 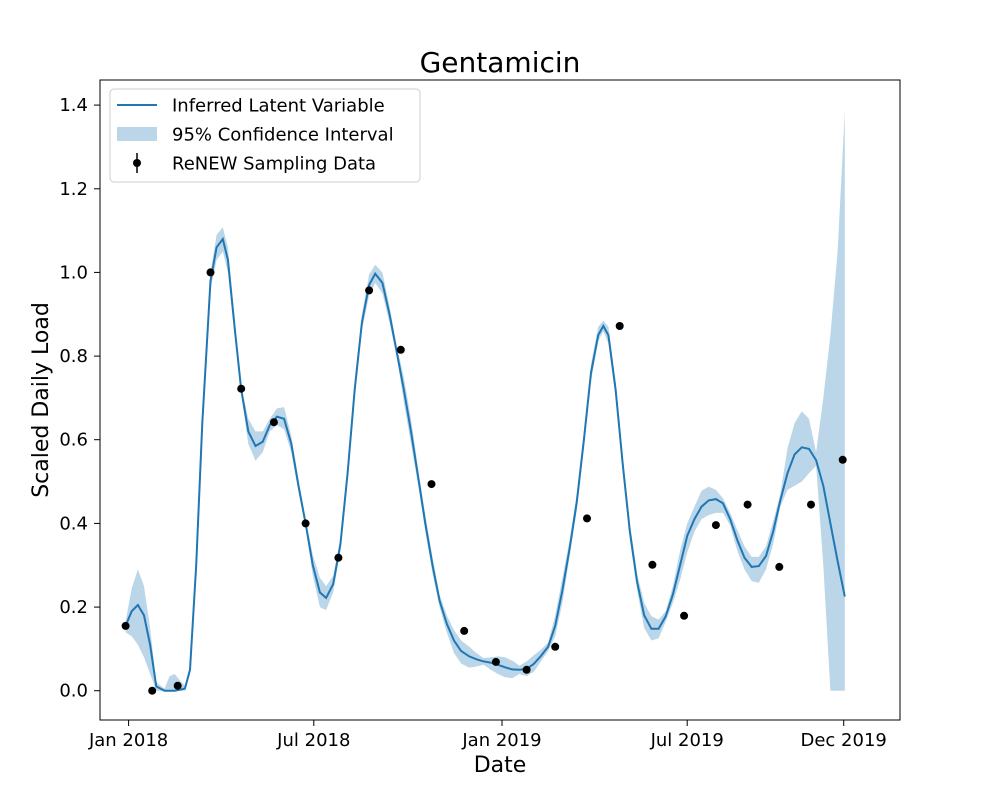 I want to click on x-tick-label: Dec 2019, so click(x=844, y=740).